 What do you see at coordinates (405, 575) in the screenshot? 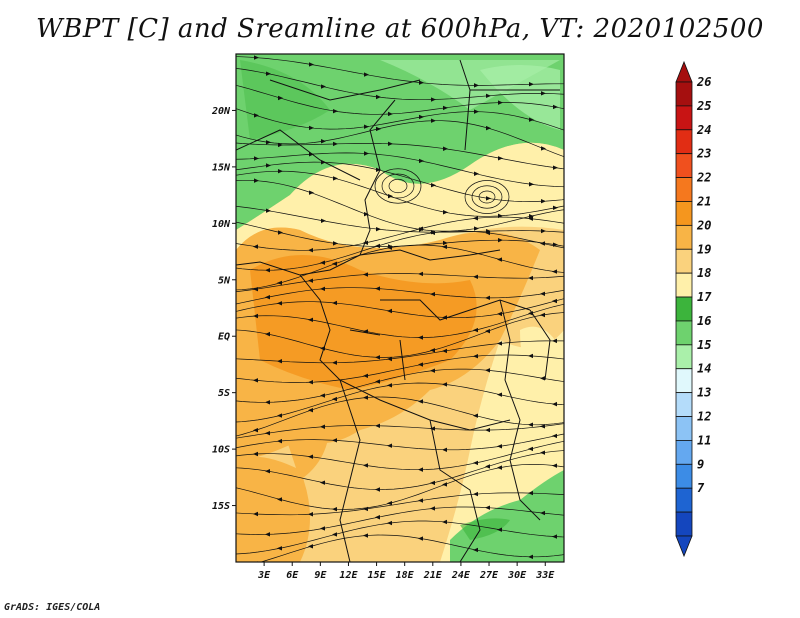
I see `lon-tick-label: 18E` at bounding box center [405, 575].